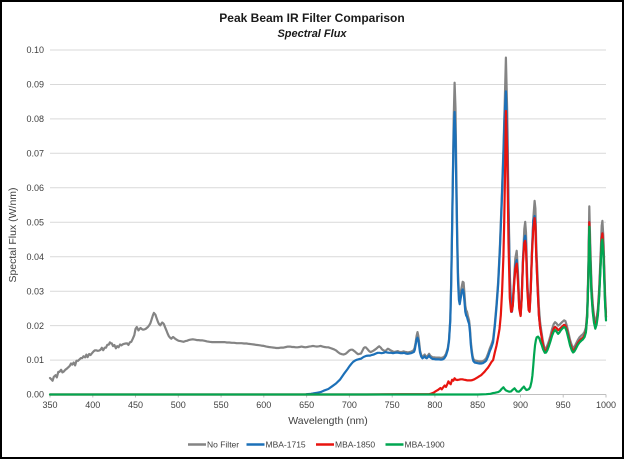 Image resolution: width=624 pixels, height=459 pixels. Describe the element at coordinates (425, 445) in the screenshot. I see `svg-text: MBA-1900` at that location.